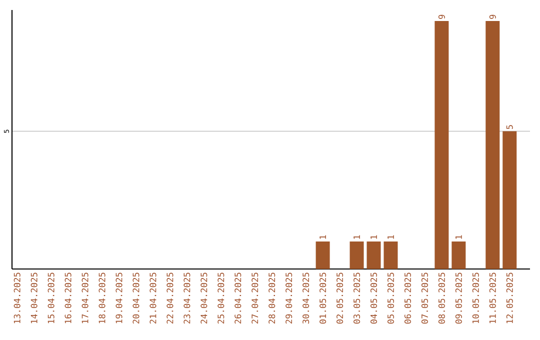 The width and height of the screenshot is (540, 340). What do you see at coordinates (187, 298) in the screenshot?
I see `x-tick-label: 23.04.2025` at bounding box center [187, 298].